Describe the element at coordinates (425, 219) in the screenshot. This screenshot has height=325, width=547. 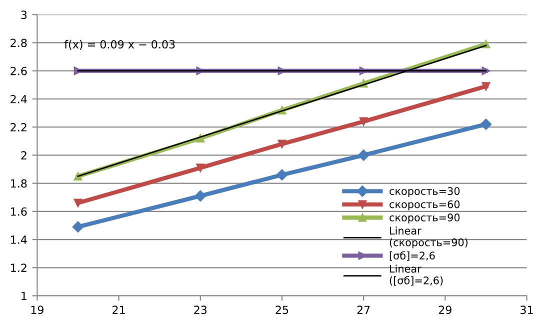
I see `legend-label: скорость=90` at that location.